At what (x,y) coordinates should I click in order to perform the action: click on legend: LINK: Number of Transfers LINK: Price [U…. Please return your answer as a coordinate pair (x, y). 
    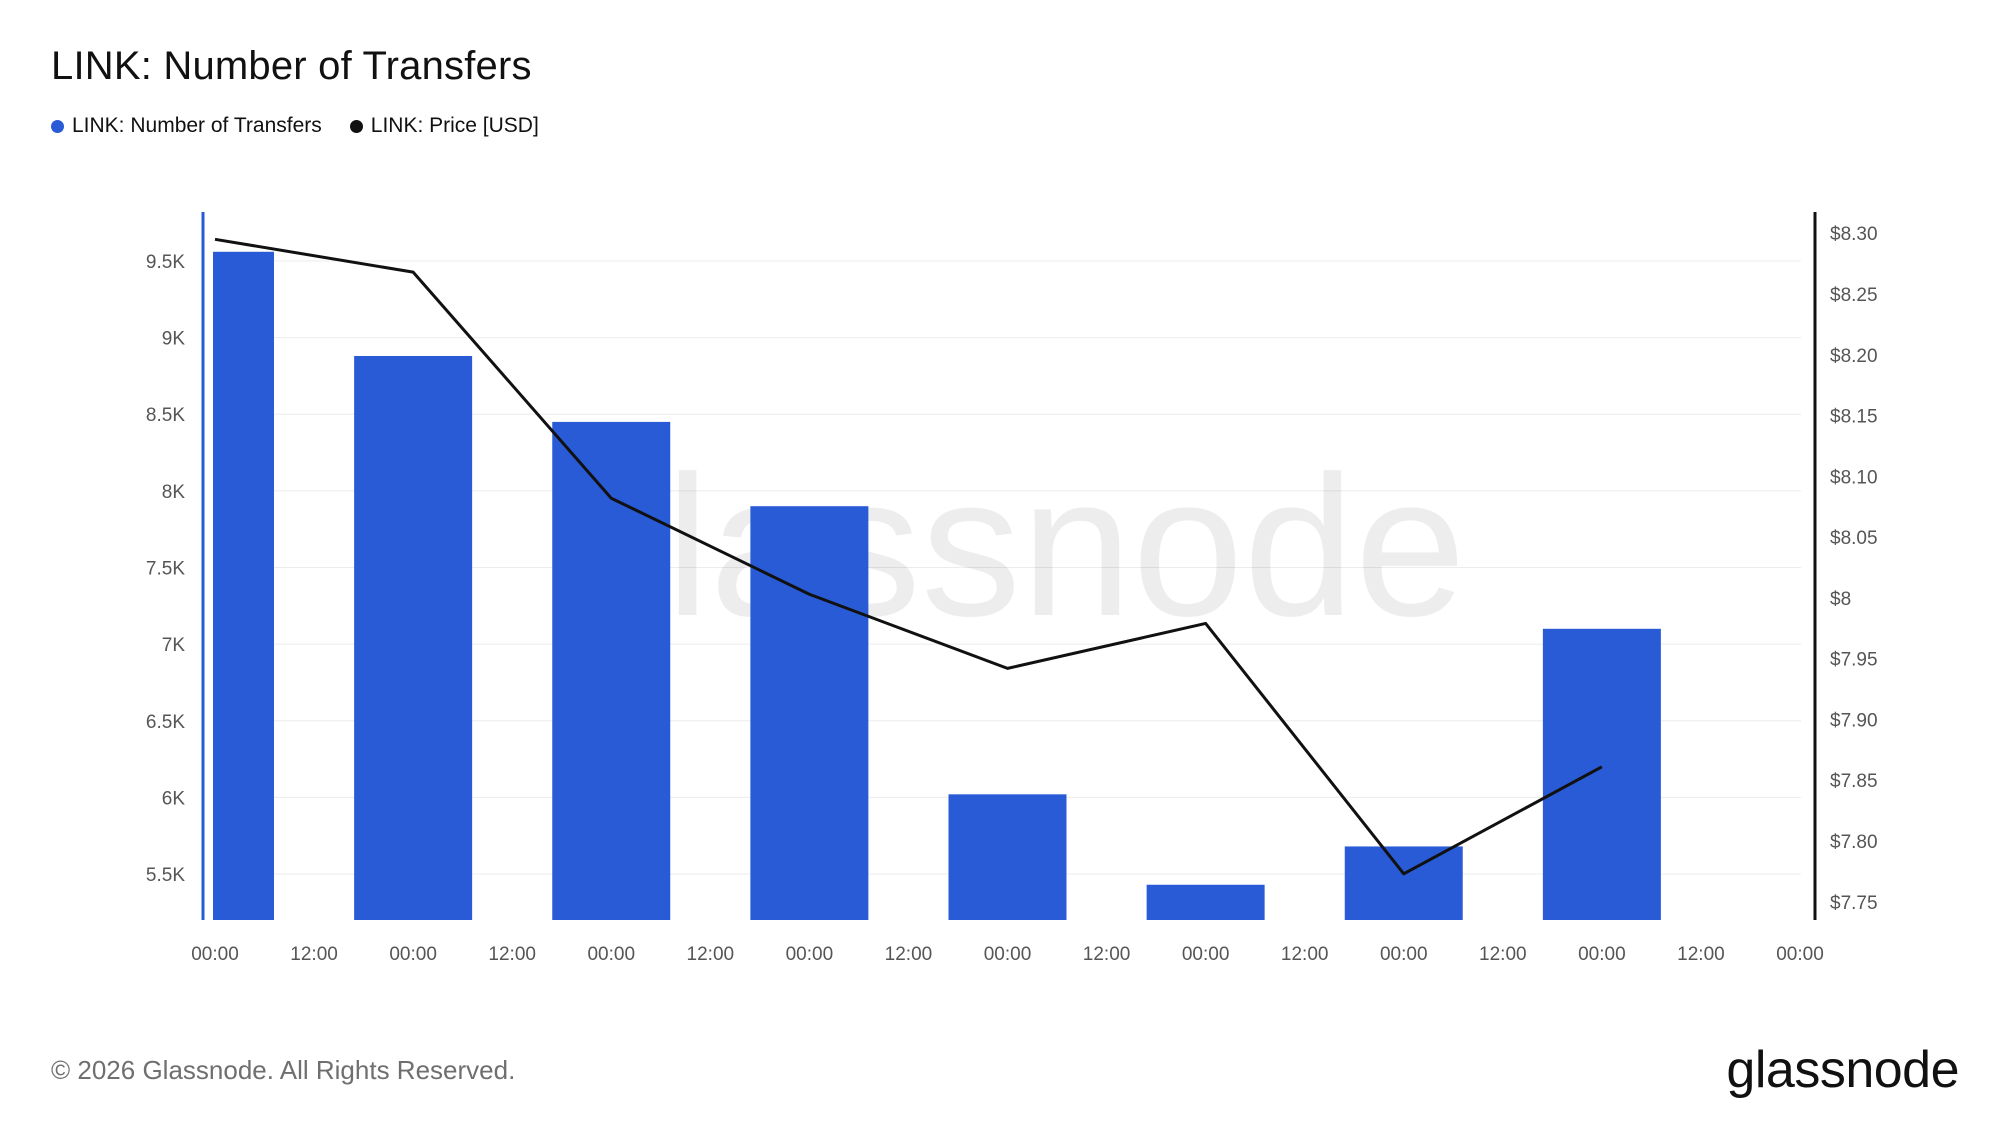
    Looking at the image, I should click on (295, 126).